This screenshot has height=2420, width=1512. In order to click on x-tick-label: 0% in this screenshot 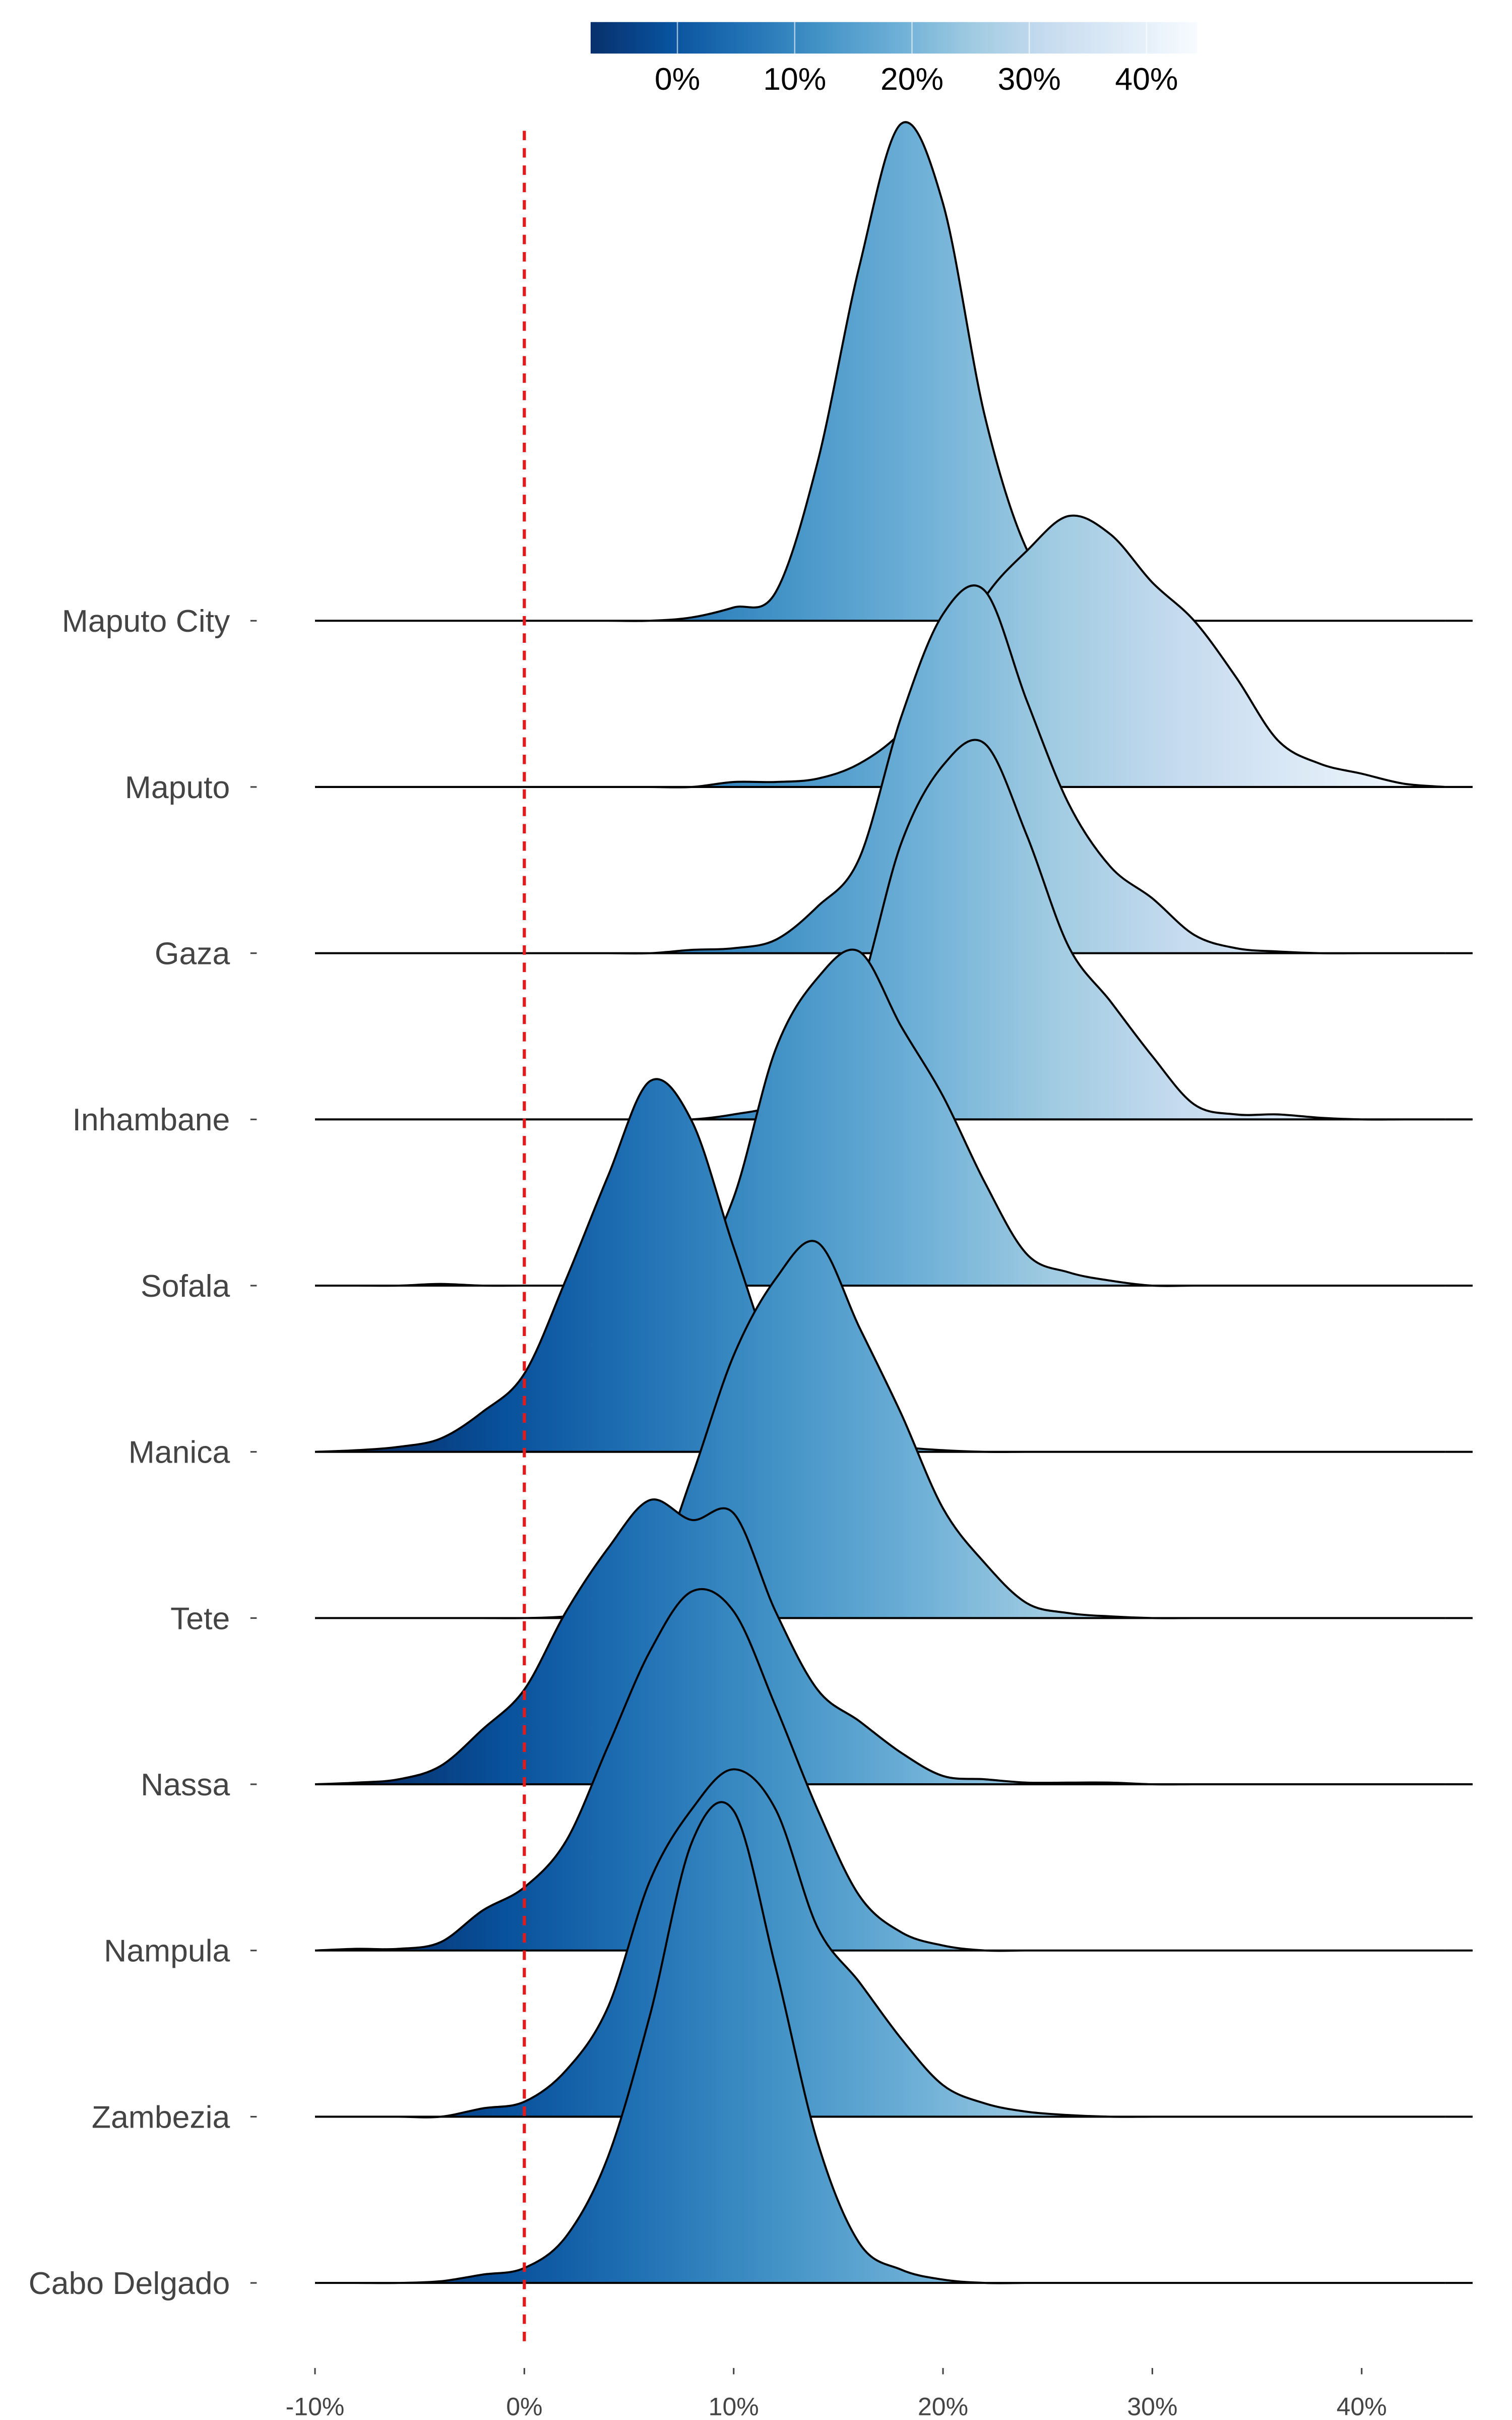, I will do `click(524, 2406)`.